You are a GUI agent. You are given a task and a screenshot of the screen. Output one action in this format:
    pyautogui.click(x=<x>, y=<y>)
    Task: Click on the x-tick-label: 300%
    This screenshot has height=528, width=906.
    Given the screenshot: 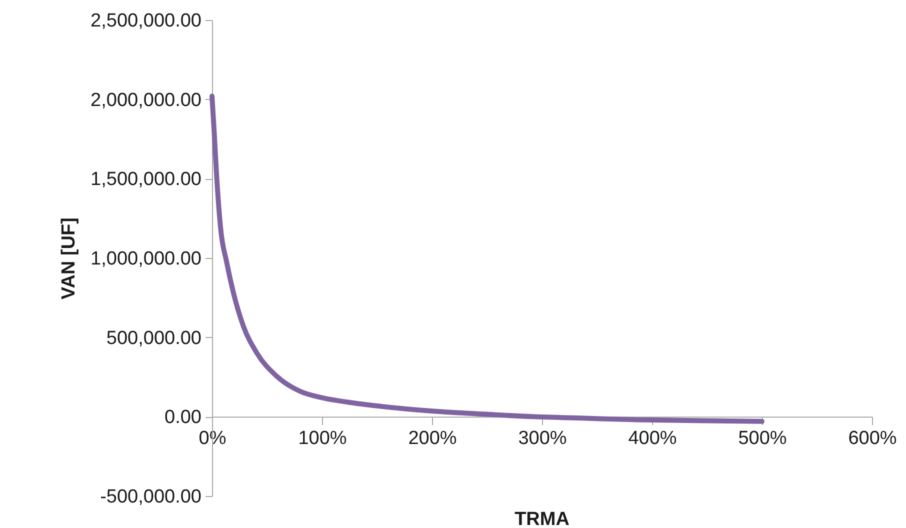 What is the action you would take?
    pyautogui.click(x=542, y=439)
    